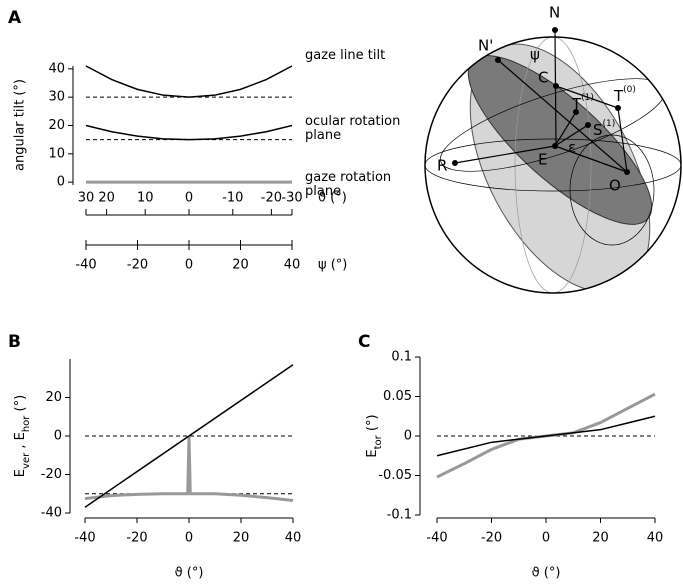 The height and width of the screenshot is (585, 683). I want to click on label: N', so click(485, 46).